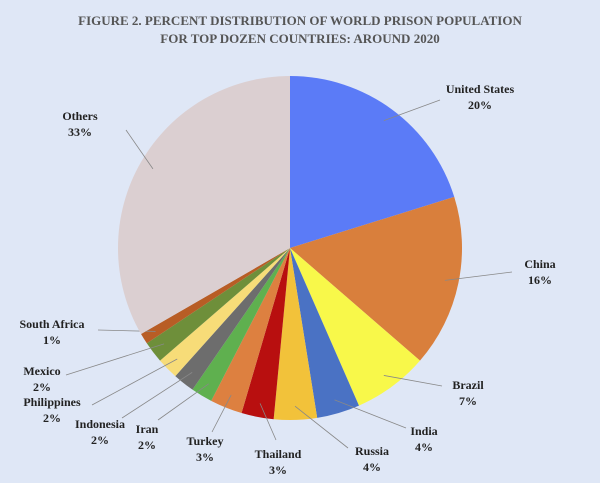 Image resolution: width=600 pixels, height=483 pixels. I want to click on slice-value-label: 33%, so click(80, 132).